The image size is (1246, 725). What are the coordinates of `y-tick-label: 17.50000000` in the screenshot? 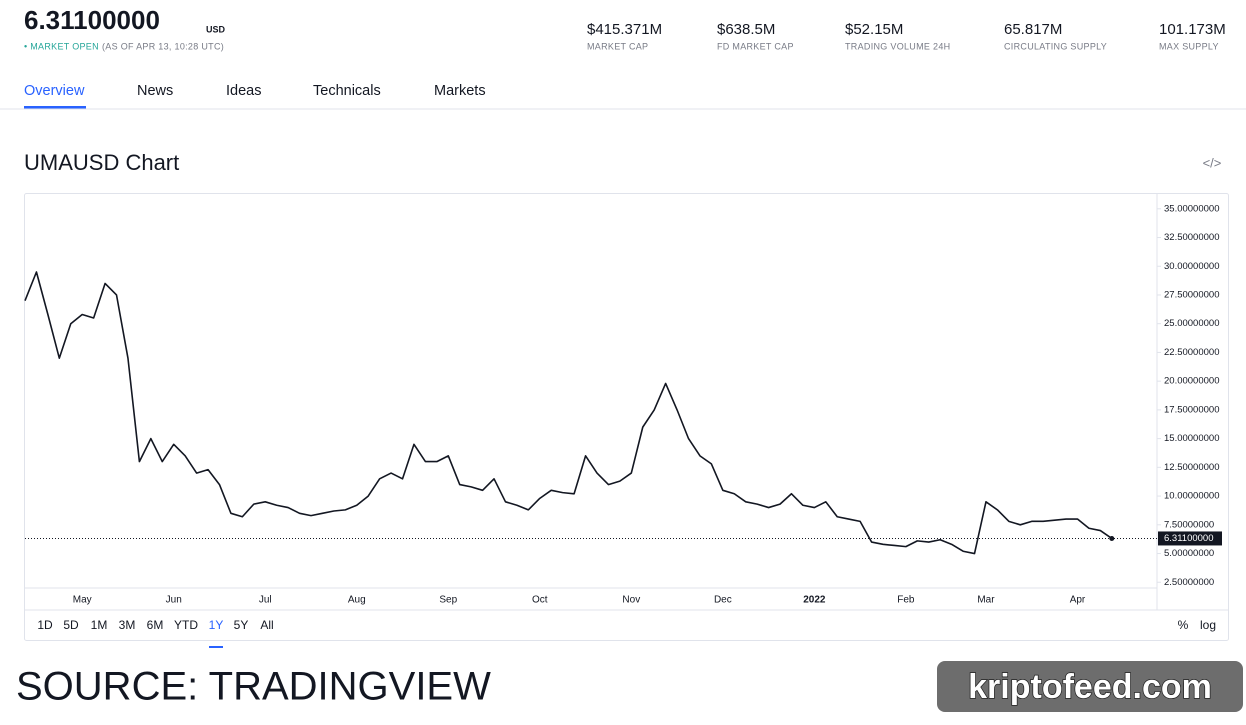 It's located at (1191, 409).